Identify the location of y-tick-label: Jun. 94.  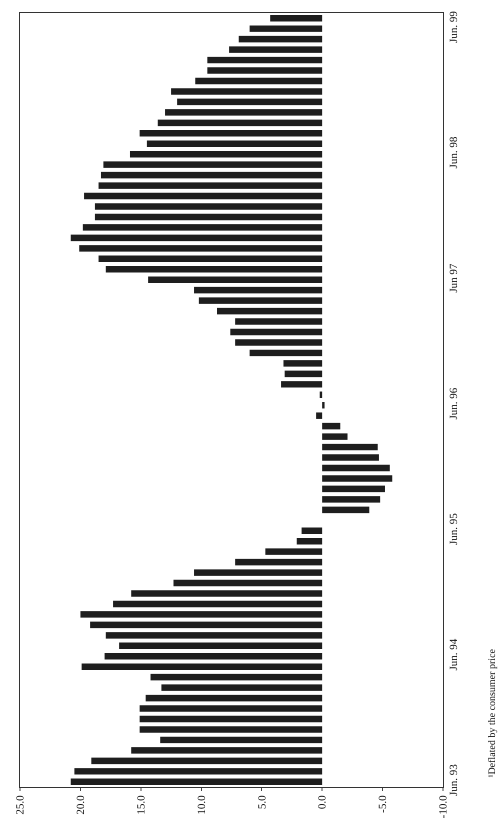
(454, 654).